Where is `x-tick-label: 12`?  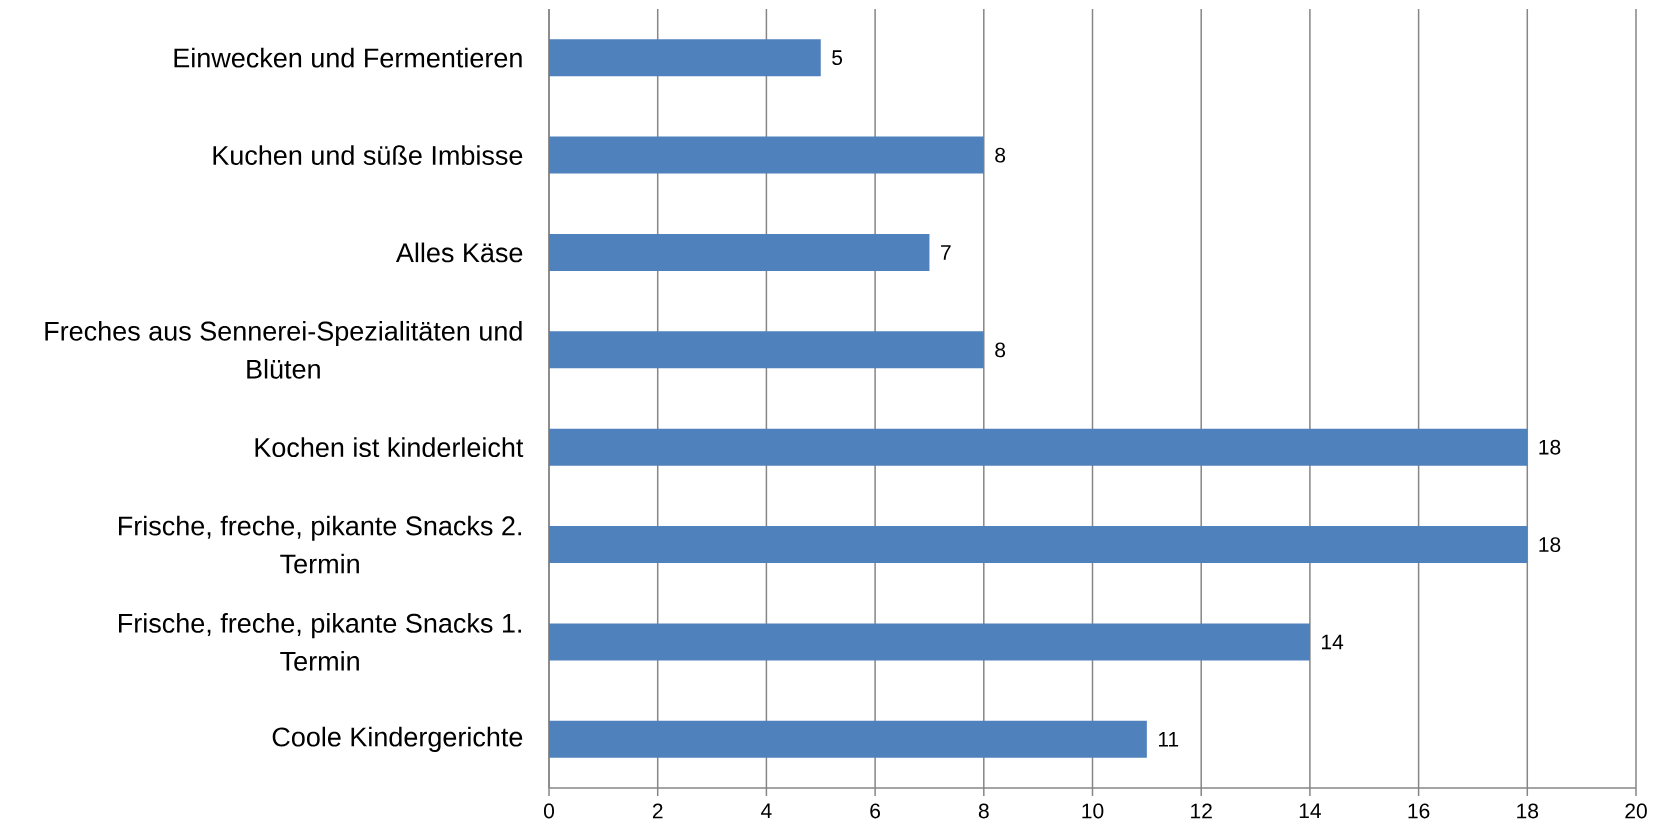
x-tick-label: 12 is located at coordinates (1201, 811).